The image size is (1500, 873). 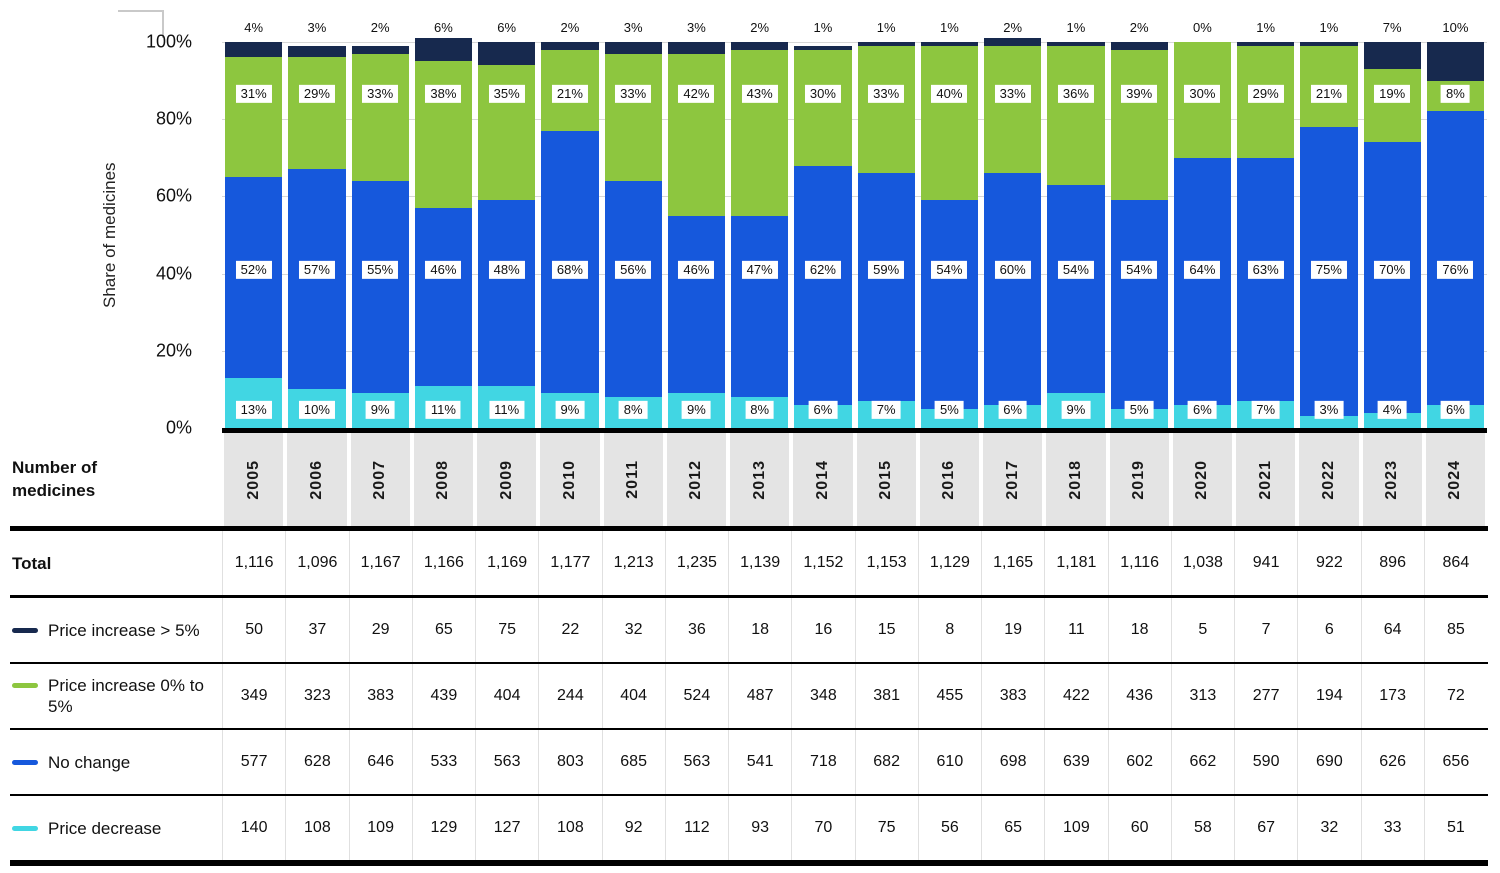 What do you see at coordinates (1329, 479) in the screenshot?
I see `year-label-2022: 2022` at bounding box center [1329, 479].